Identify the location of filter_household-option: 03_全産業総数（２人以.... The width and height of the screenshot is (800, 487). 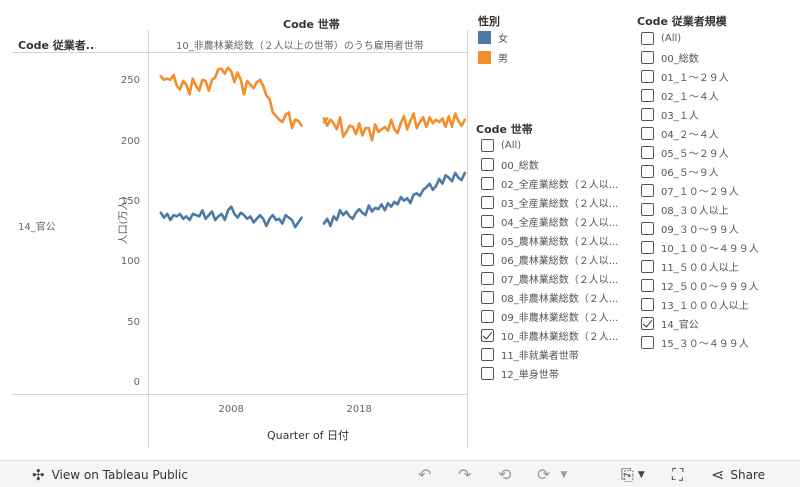
(549, 202).